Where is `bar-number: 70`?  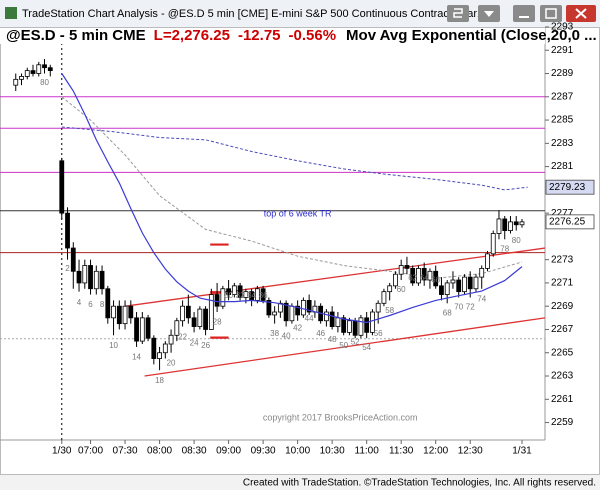 bar-number: 70 is located at coordinates (458, 306).